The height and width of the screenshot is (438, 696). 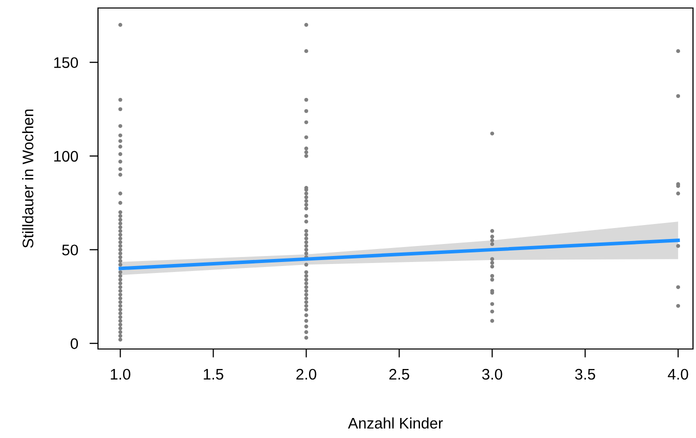 I want to click on y-tick-label: 0, so click(x=74, y=344).